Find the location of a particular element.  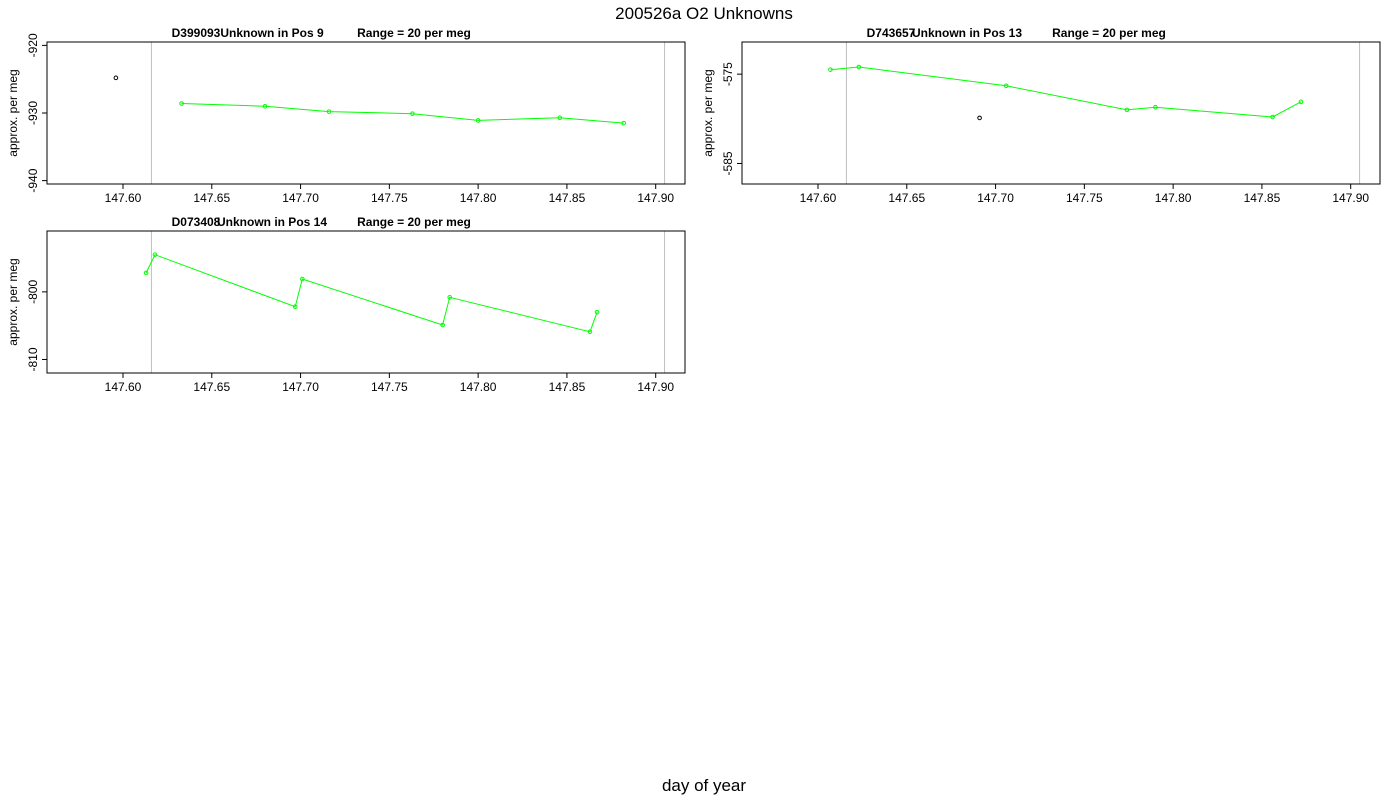

panel-title-position: Unknown in Pos 9 is located at coordinates (272, 33).